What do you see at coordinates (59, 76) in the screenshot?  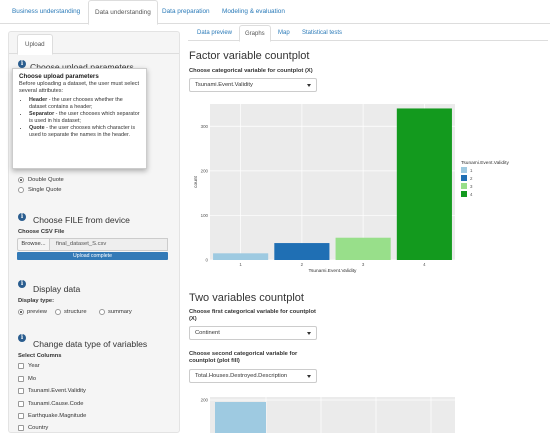 I see `tooltip-title: Choose upload parameters` at bounding box center [59, 76].